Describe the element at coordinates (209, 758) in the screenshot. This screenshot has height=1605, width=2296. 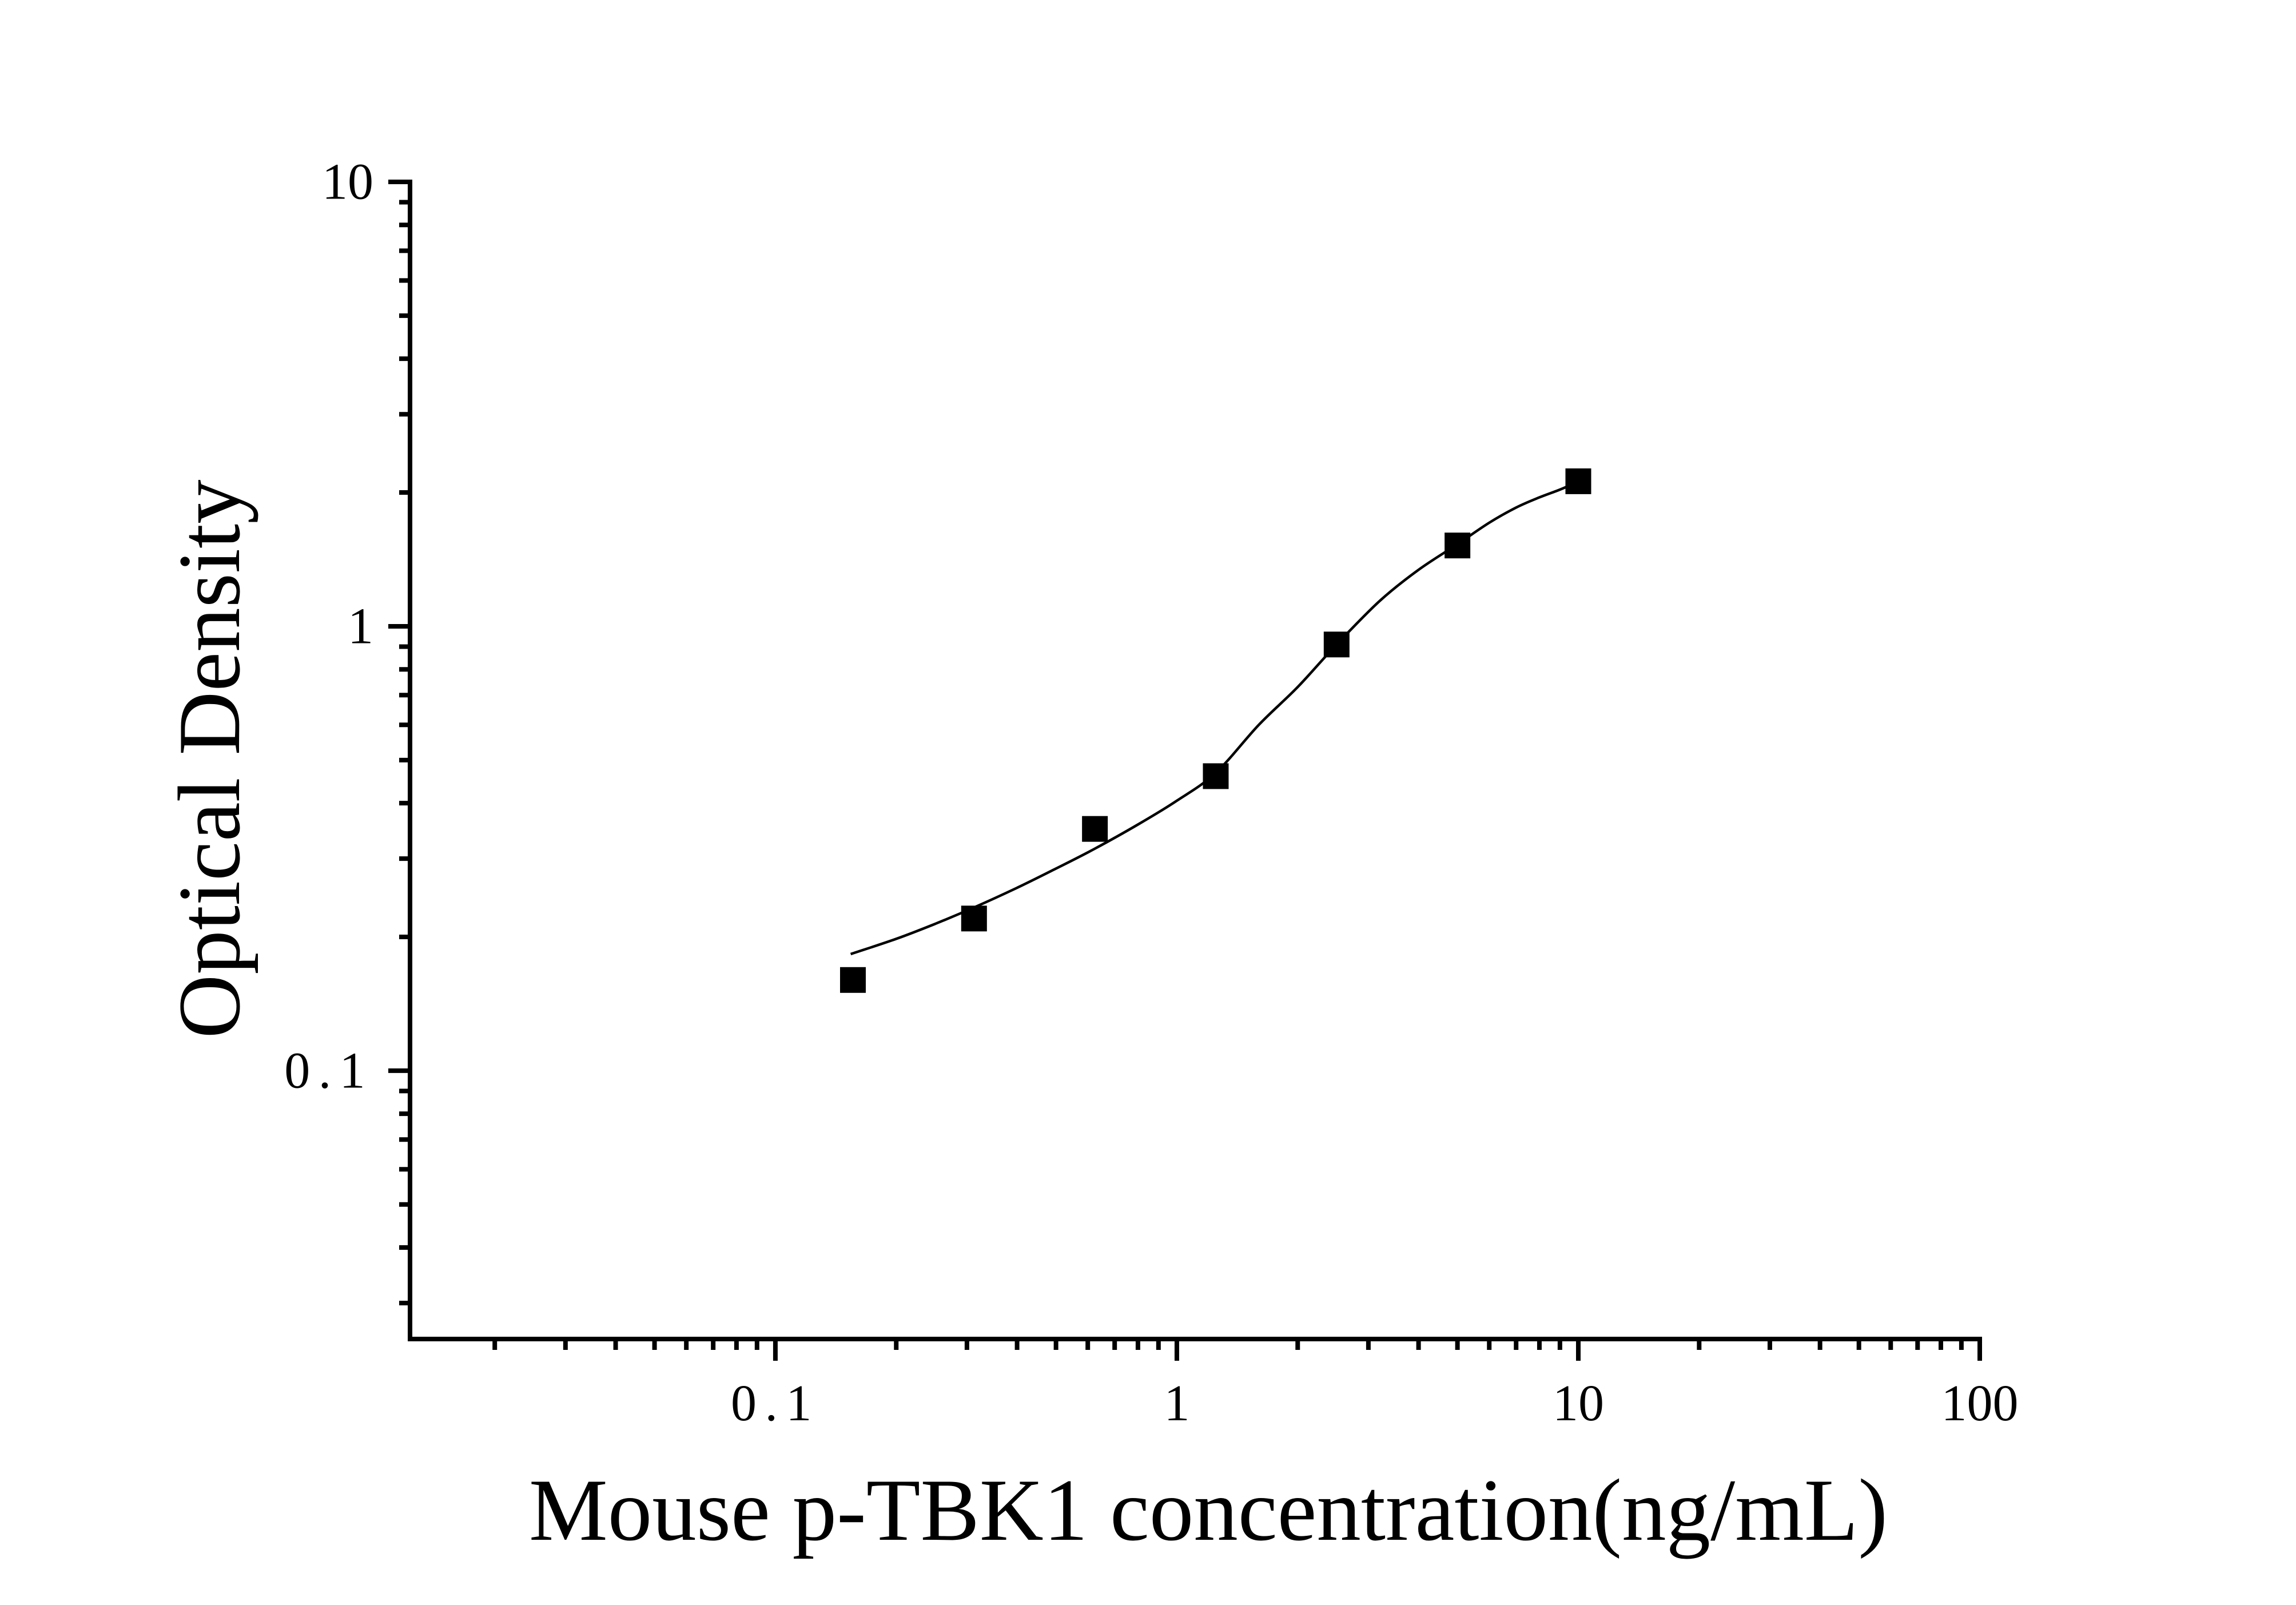
I see `y-axis-title: Optical Density` at that location.